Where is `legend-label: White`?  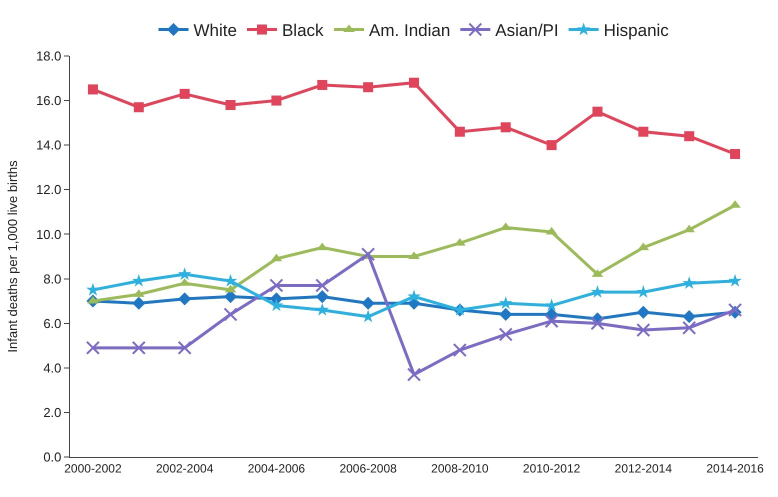 legend-label: White is located at coordinates (215, 30).